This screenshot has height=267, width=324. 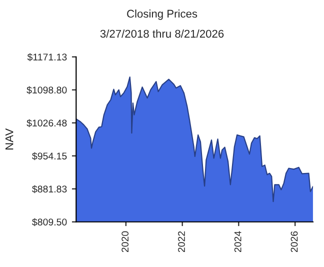 I want to click on chart-subtitle: 3/27/2018 thru 8/21/2026, so click(x=162, y=34).